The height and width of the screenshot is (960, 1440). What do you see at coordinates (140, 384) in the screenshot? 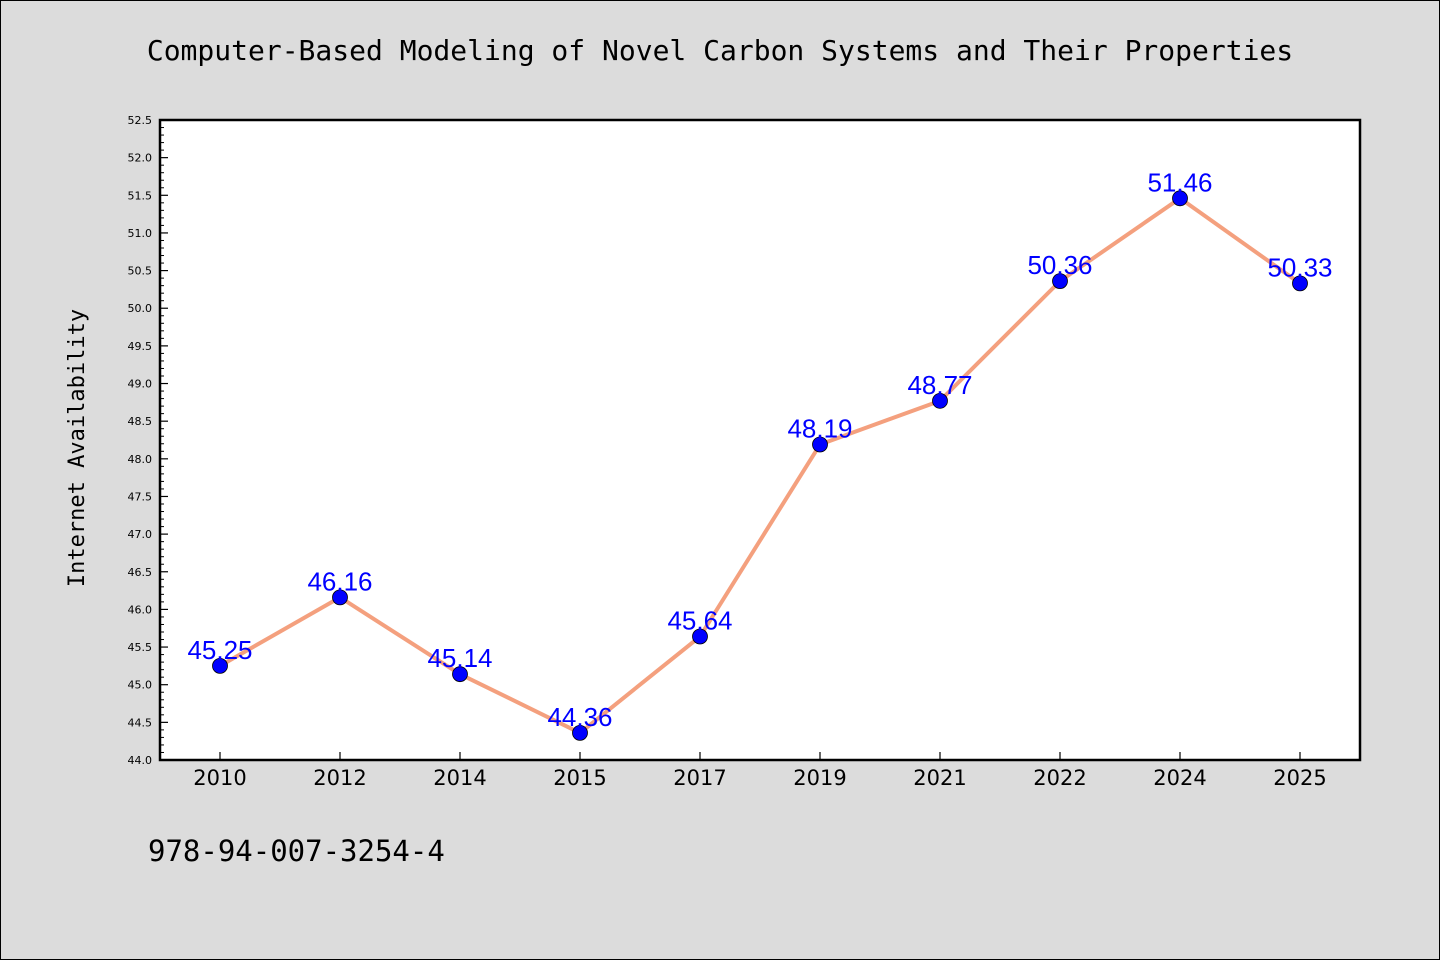
I see `y-tick-label: 49.0` at bounding box center [140, 384].